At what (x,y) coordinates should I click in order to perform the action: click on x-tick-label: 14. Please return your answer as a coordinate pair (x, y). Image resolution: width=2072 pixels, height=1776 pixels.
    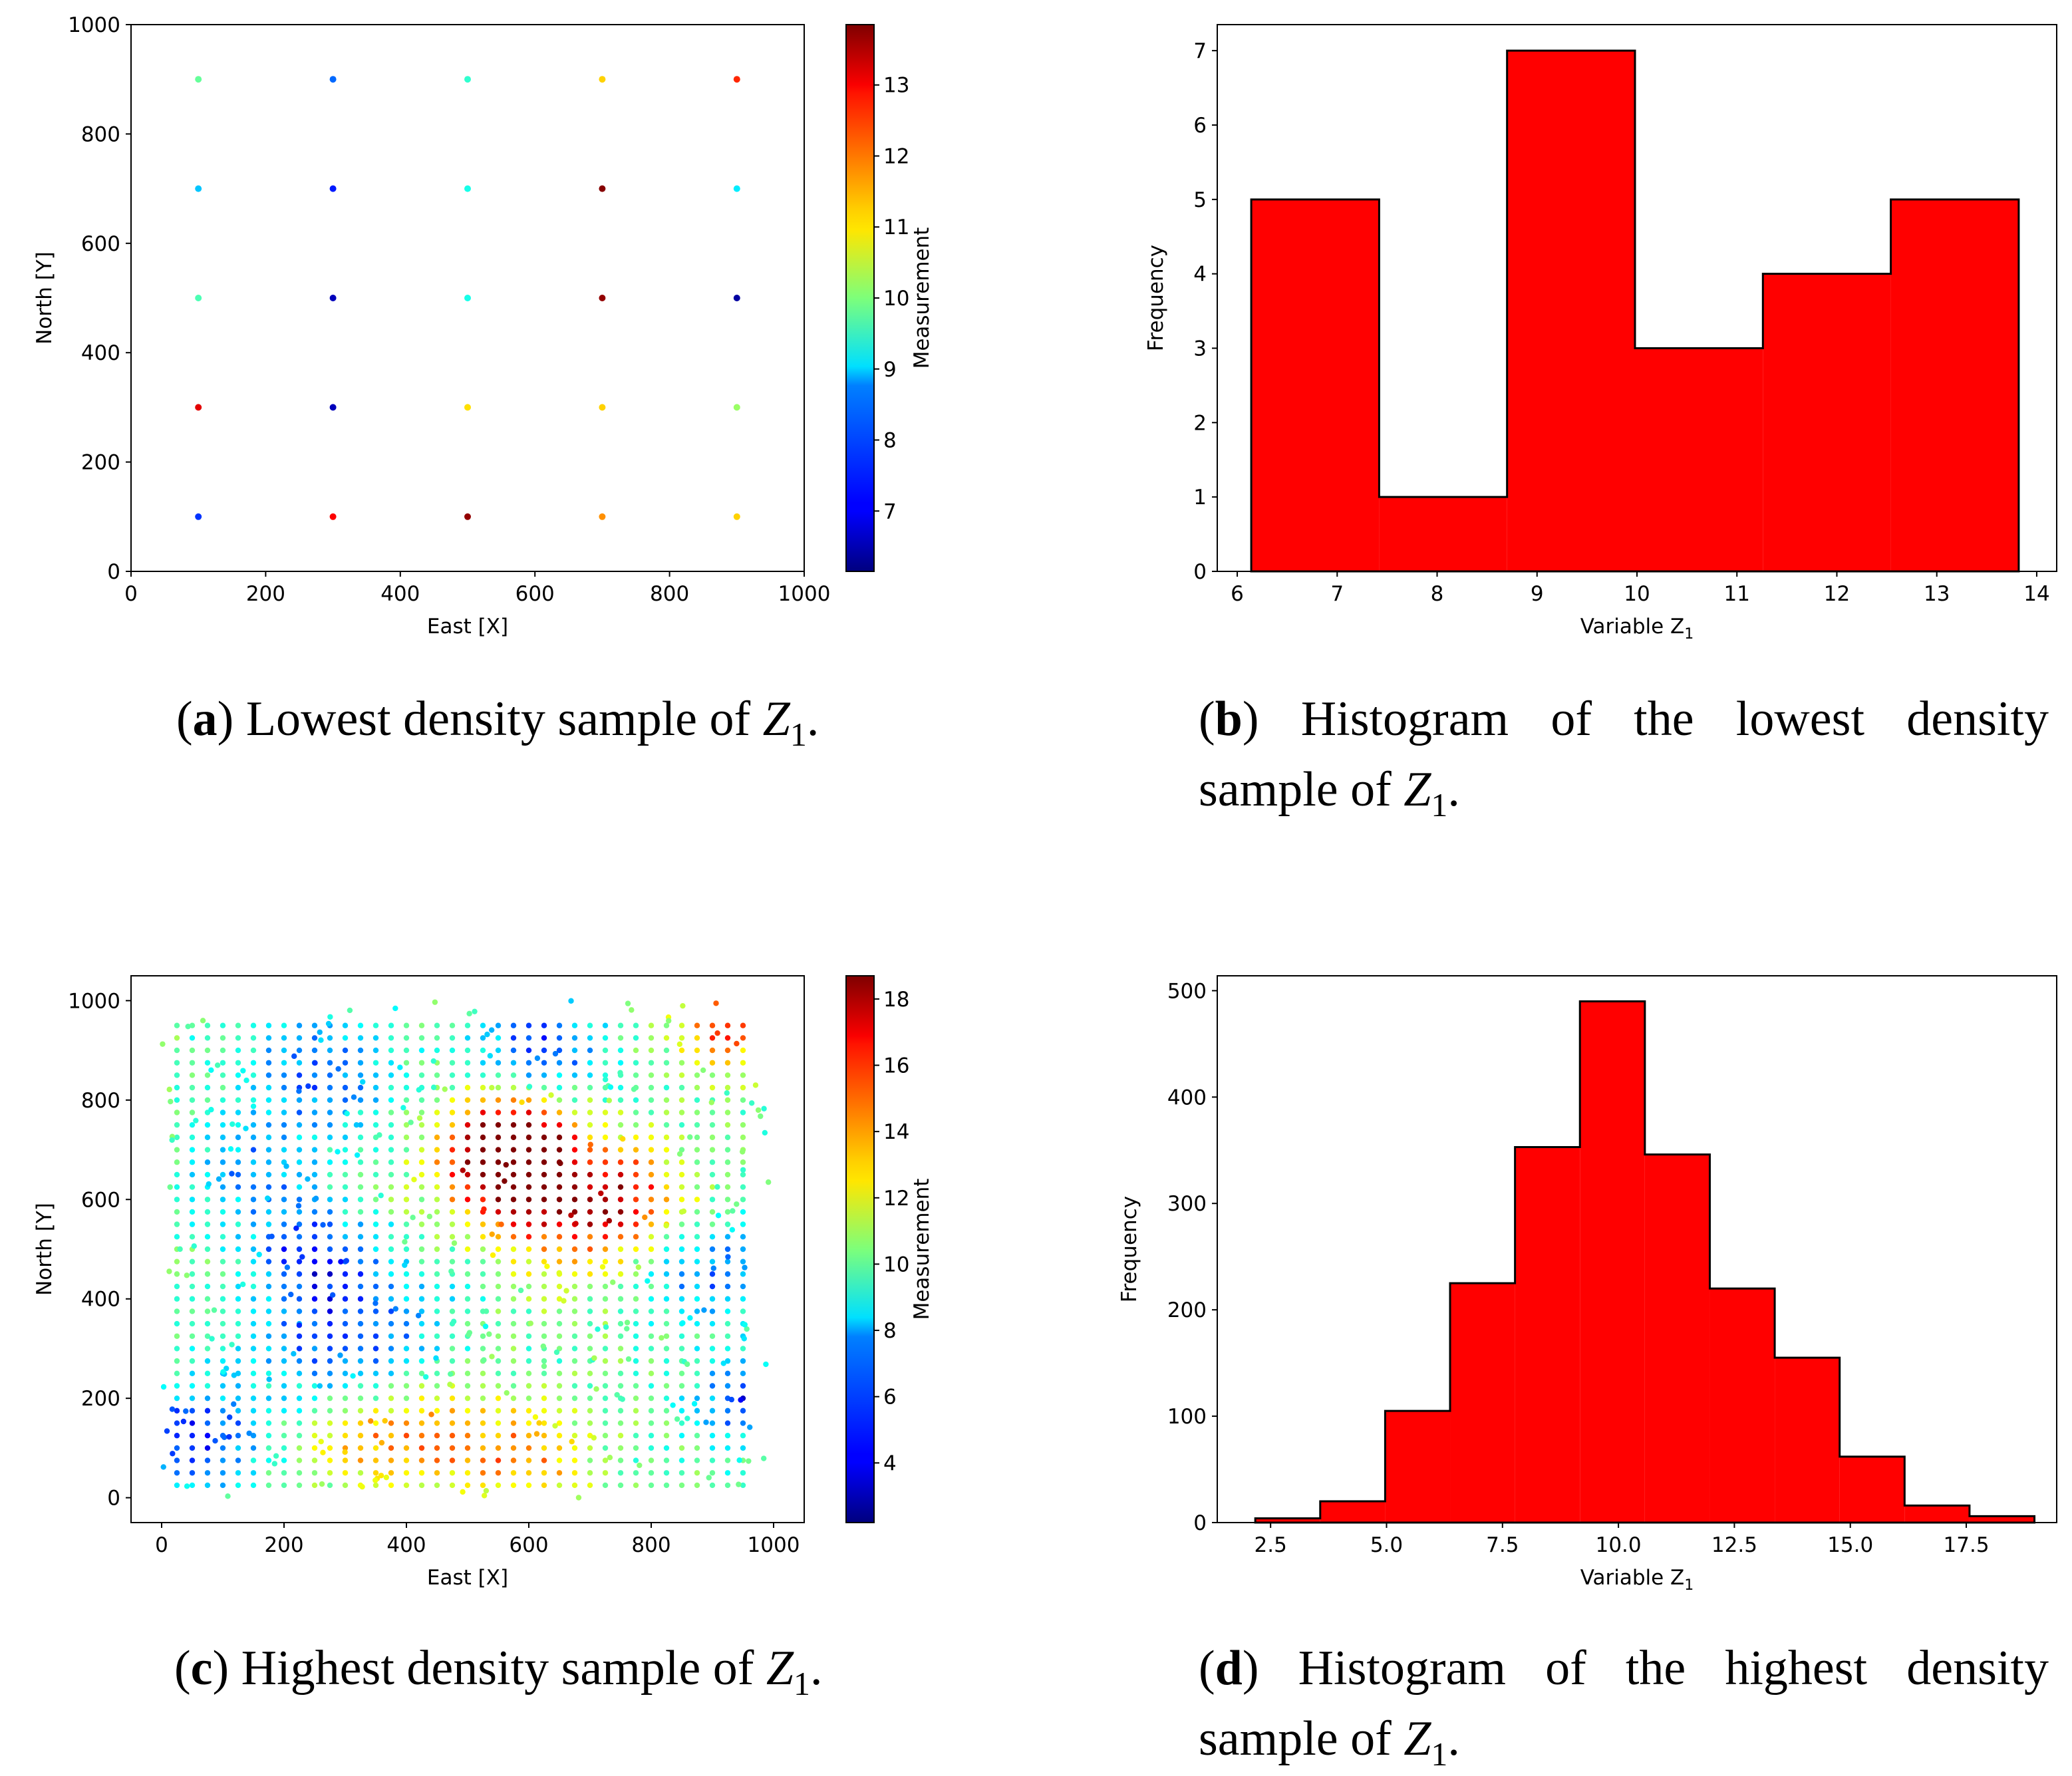
    Looking at the image, I should click on (2036, 594).